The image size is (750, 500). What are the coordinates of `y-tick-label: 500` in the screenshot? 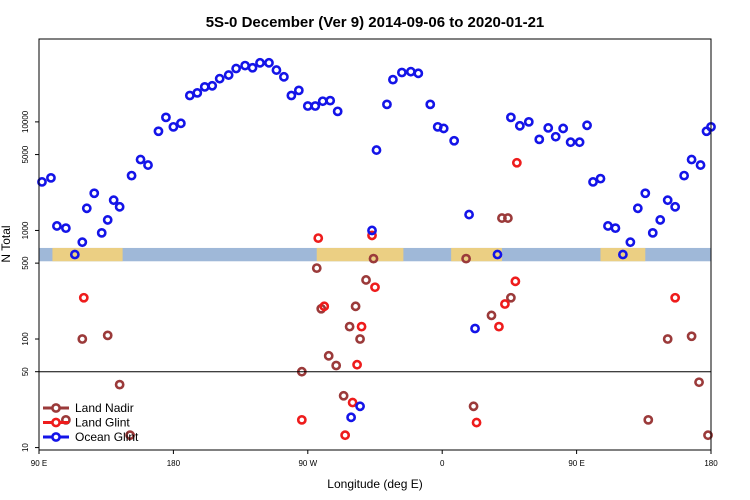 It's located at (25, 263).